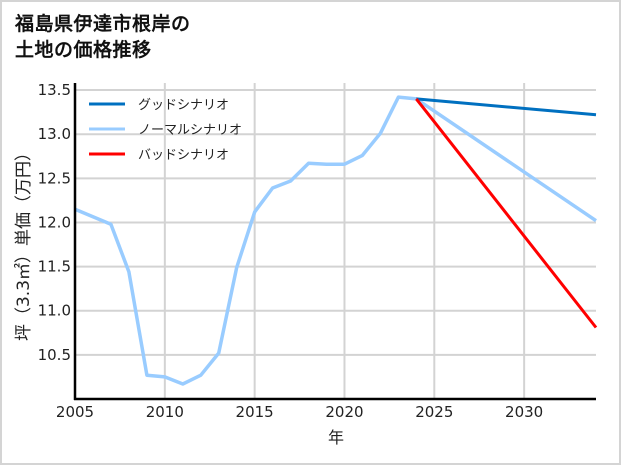  Describe the element at coordinates (54, 222) in the screenshot. I see `y-tick-label: 12.0` at that location.